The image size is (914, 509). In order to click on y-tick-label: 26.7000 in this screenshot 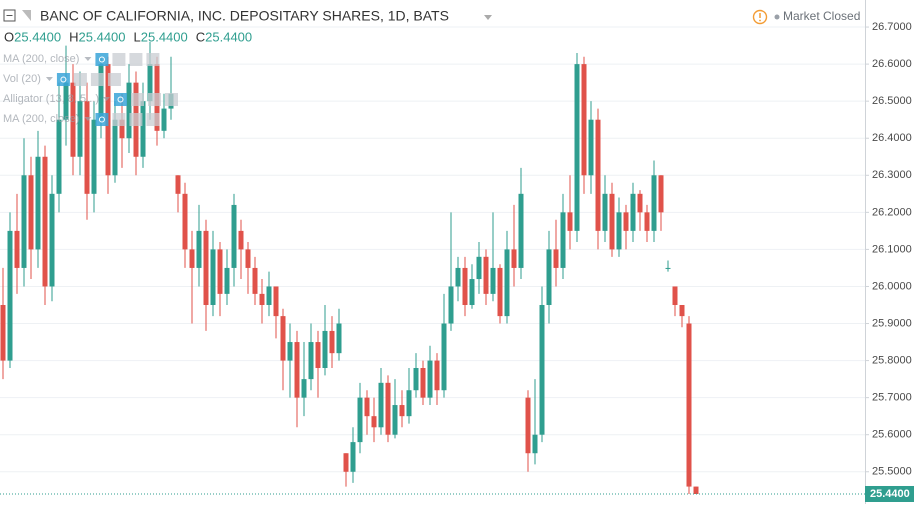, I will do `click(892, 27)`.